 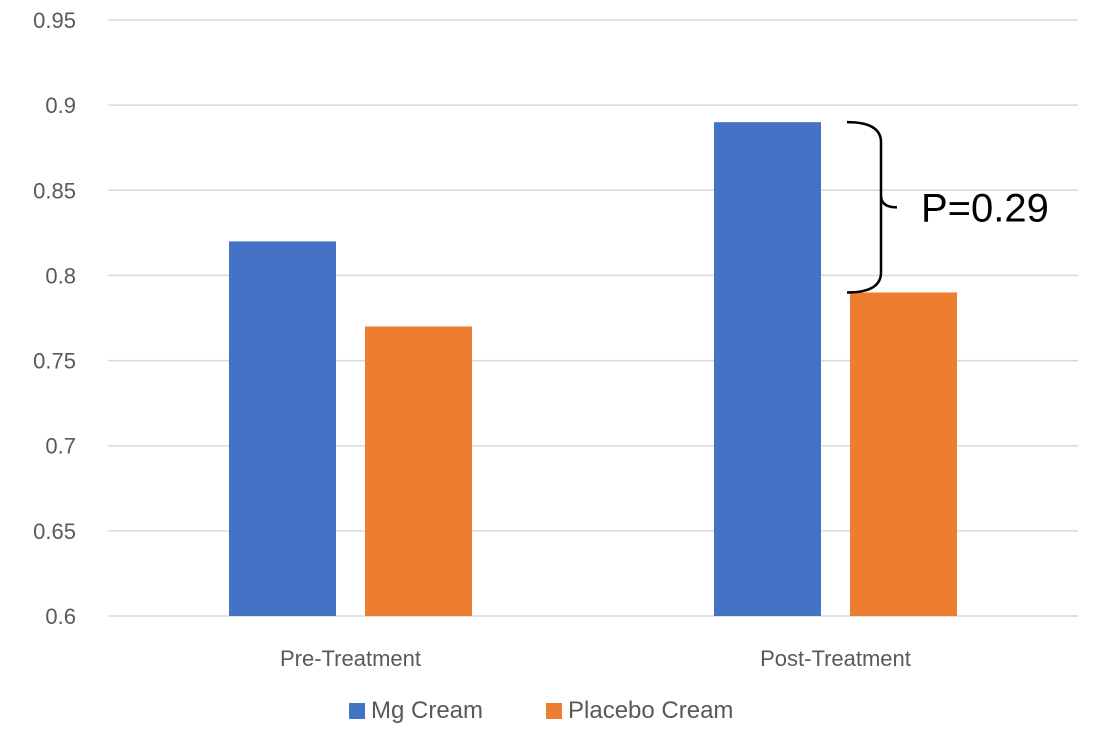 What do you see at coordinates (650, 710) in the screenshot?
I see `legend-label: Placebo Cream` at bounding box center [650, 710].